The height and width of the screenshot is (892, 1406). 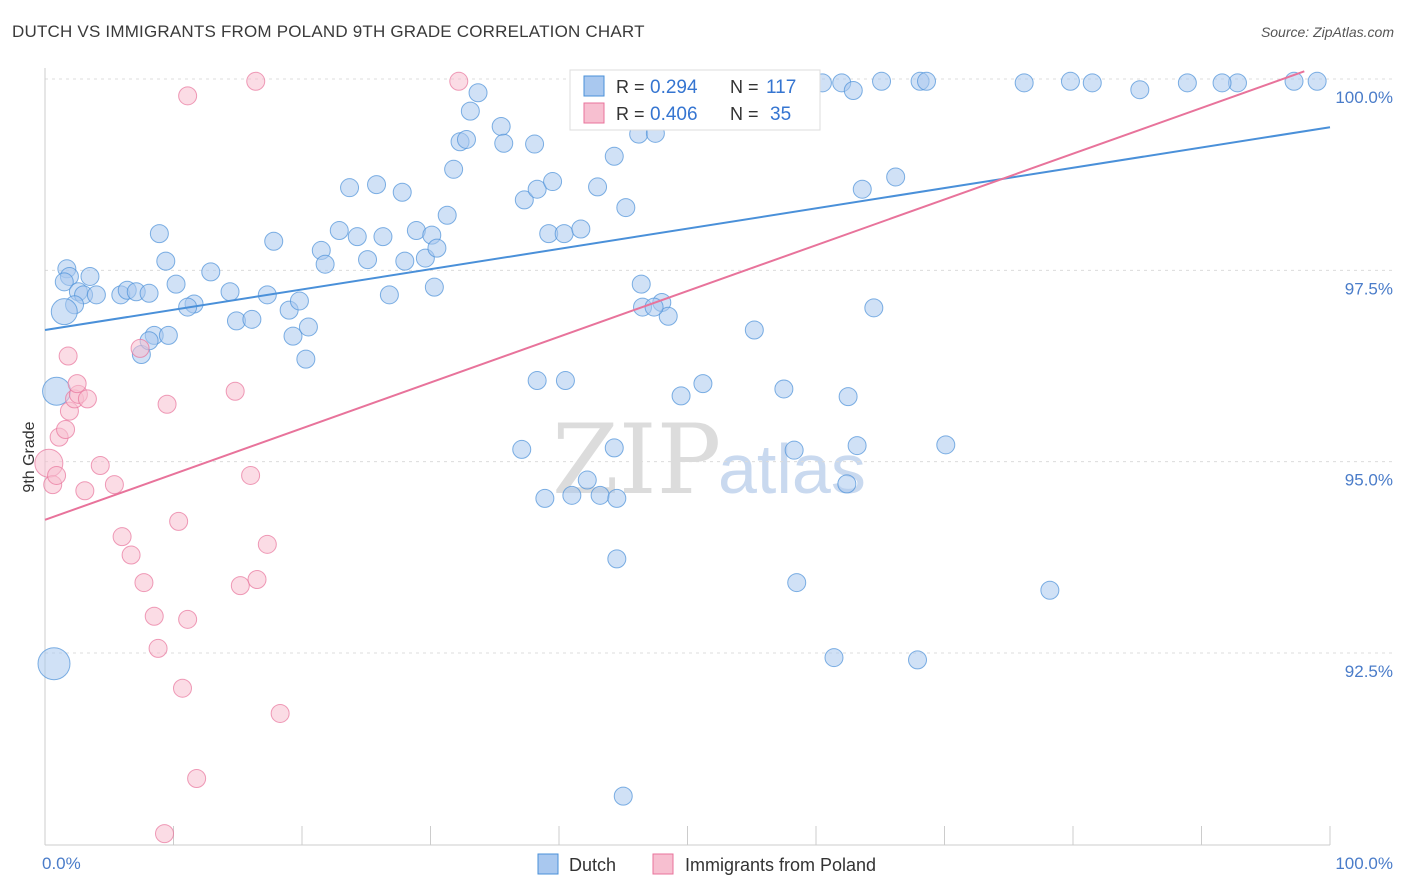 I want to click on stats-n-label-poland: N =, so click(x=744, y=114).